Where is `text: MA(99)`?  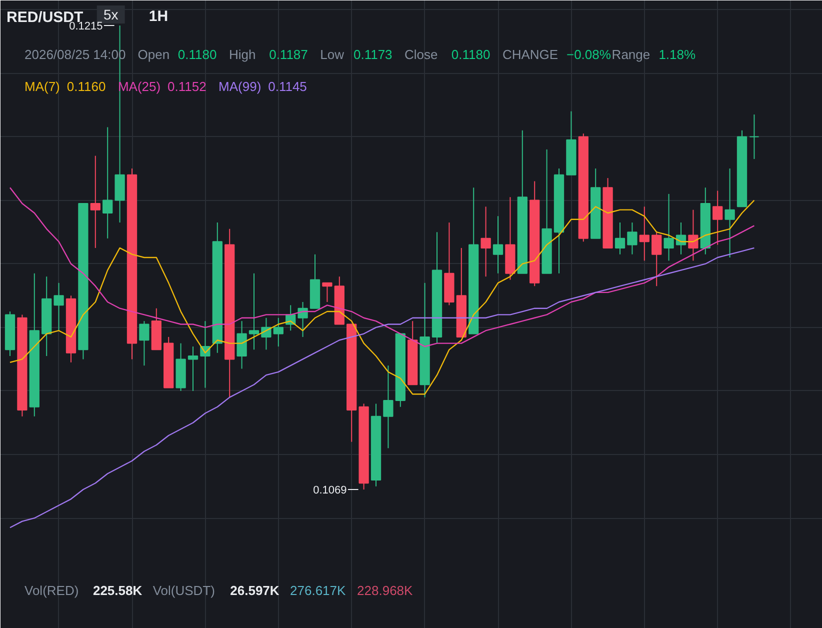
text: MA(99) is located at coordinates (240, 86).